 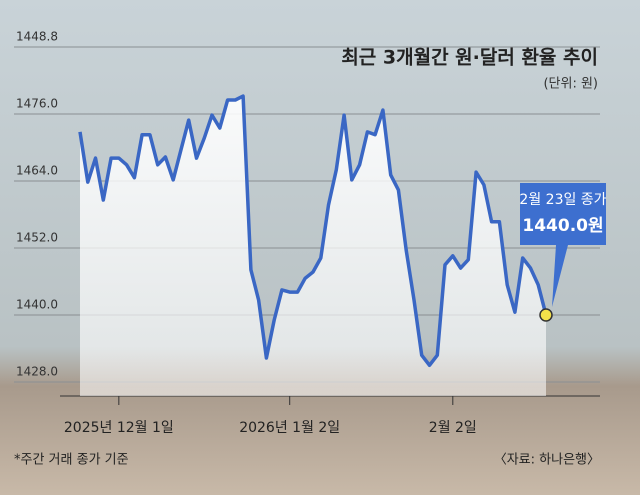 I want to click on x-tick-label: 2월 2일, so click(x=453, y=428).